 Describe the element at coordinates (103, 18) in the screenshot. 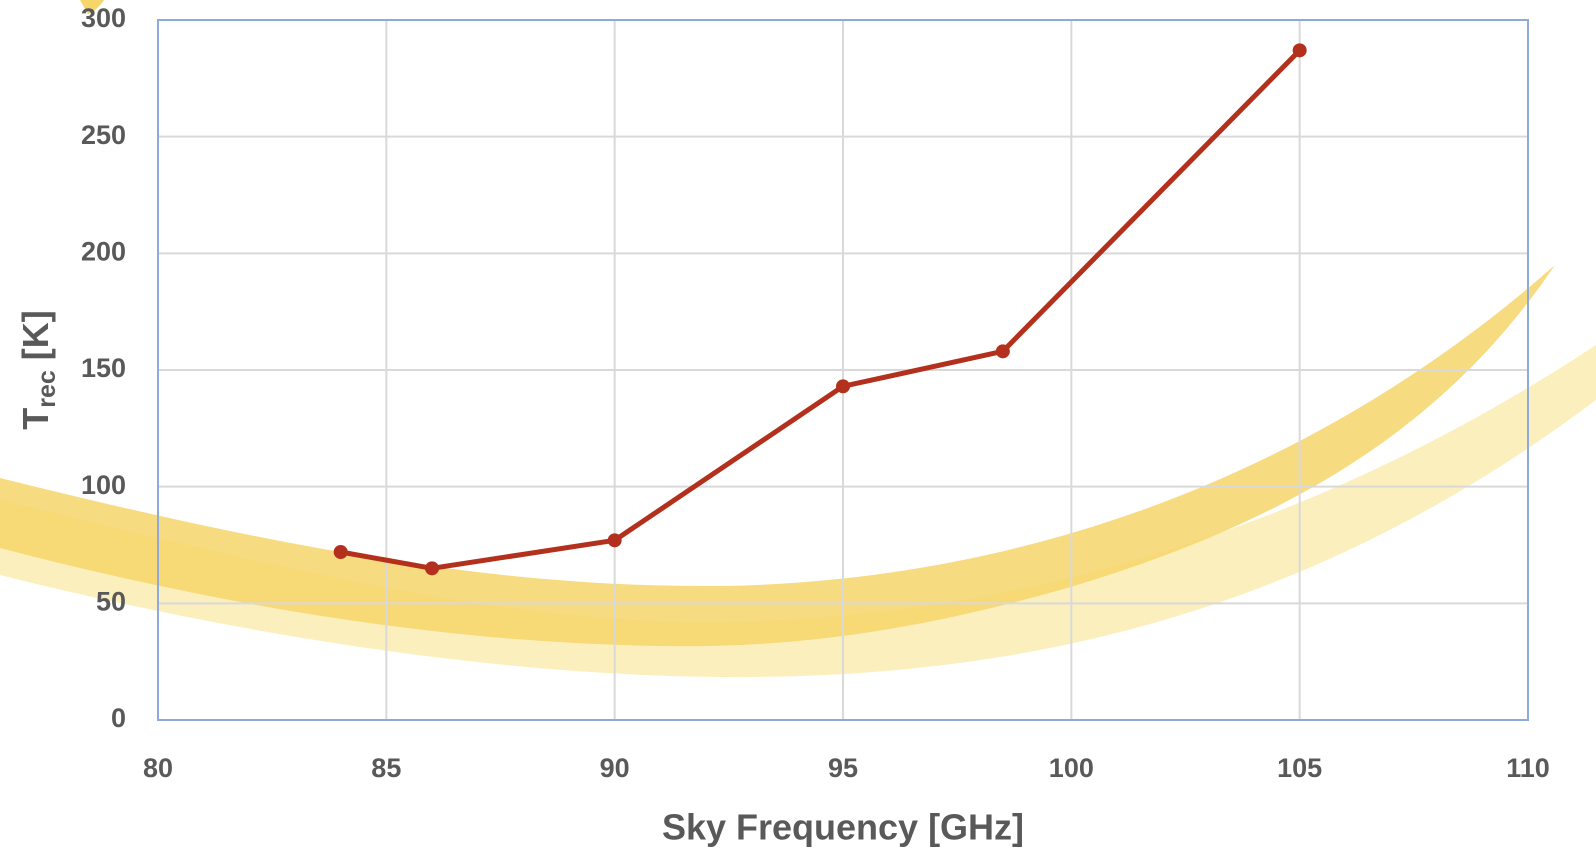

I see `y-tick-label: 300` at that location.